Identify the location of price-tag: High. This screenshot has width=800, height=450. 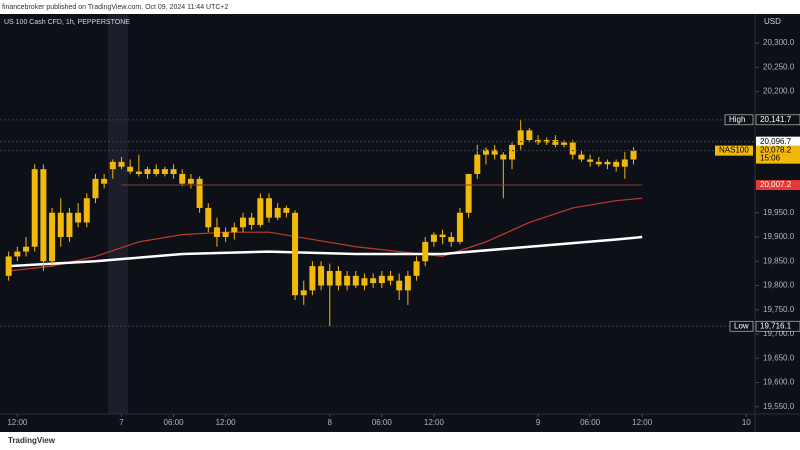
(737, 119).